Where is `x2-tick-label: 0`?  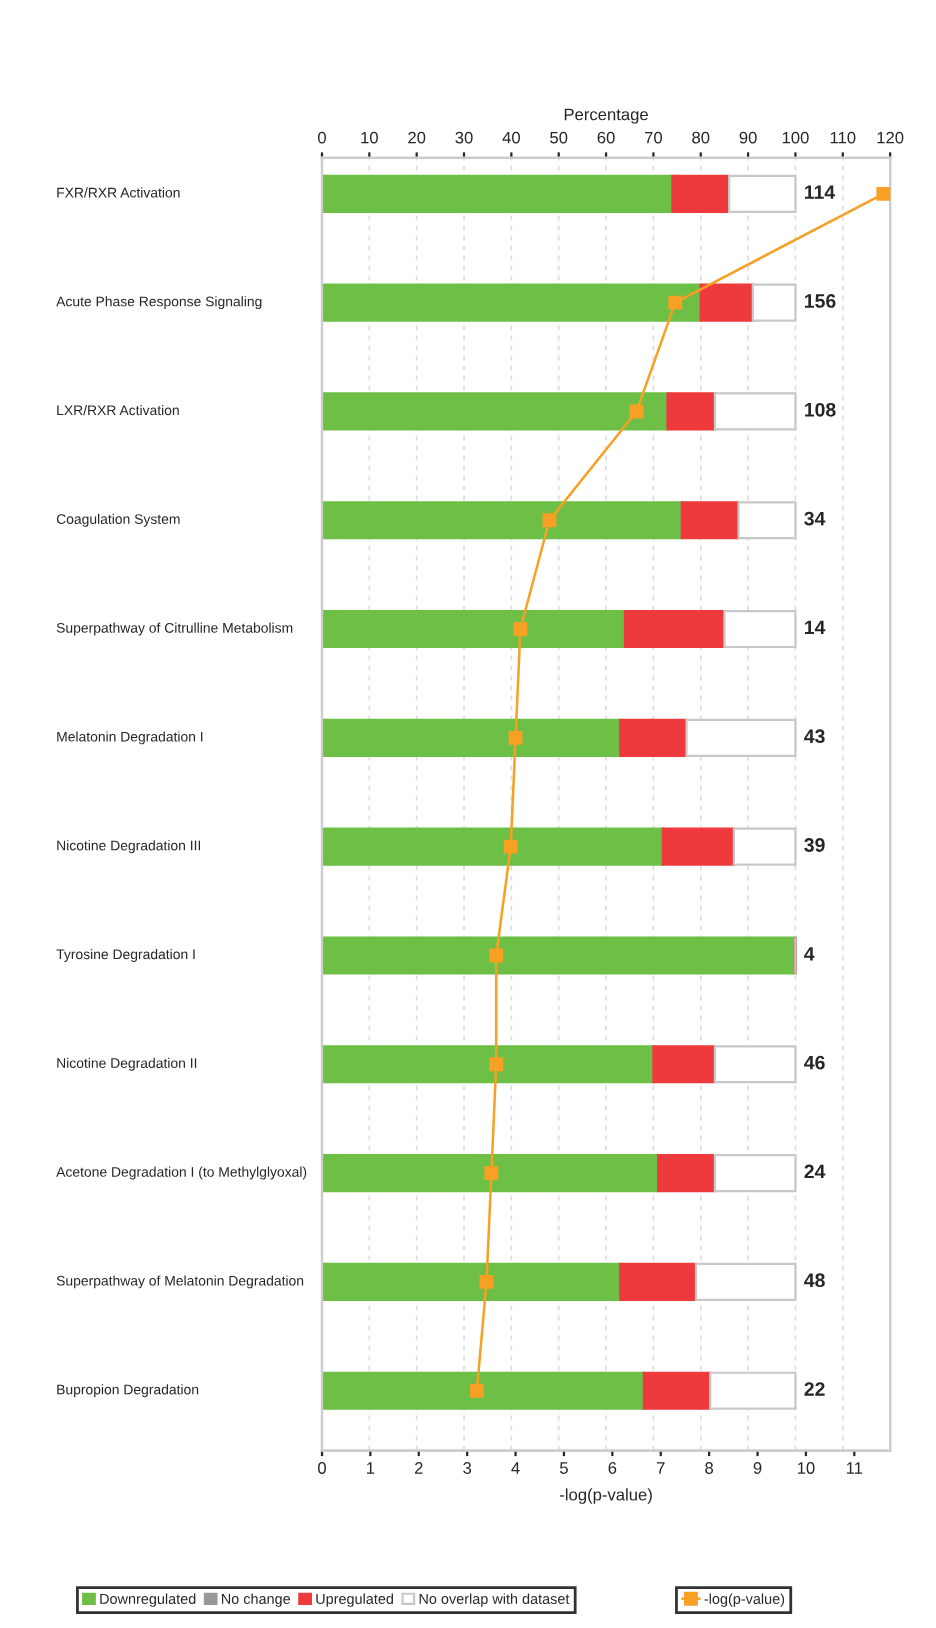
x2-tick-label: 0 is located at coordinates (322, 1468).